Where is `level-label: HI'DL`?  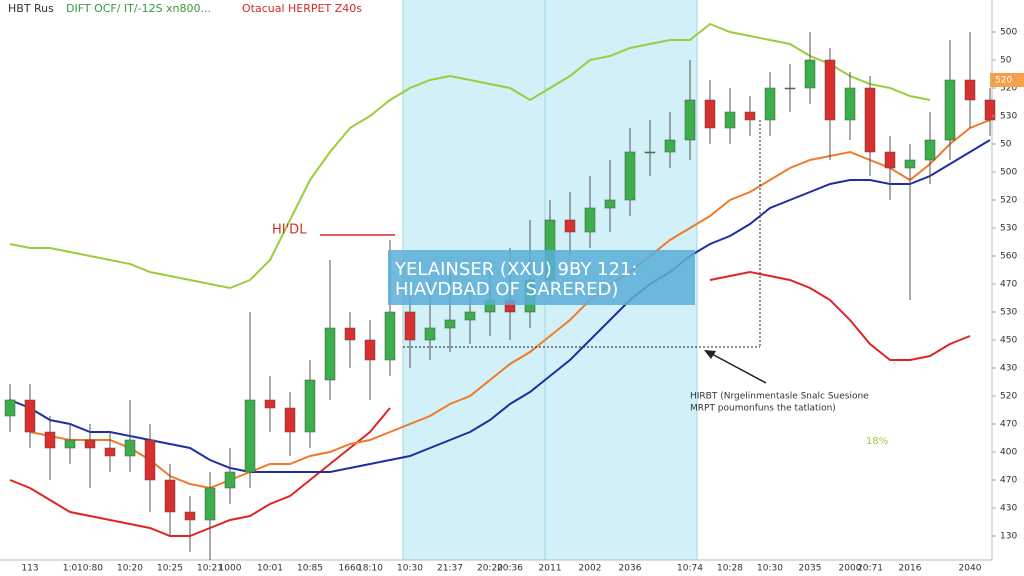 level-label: HI'DL is located at coordinates (289, 230).